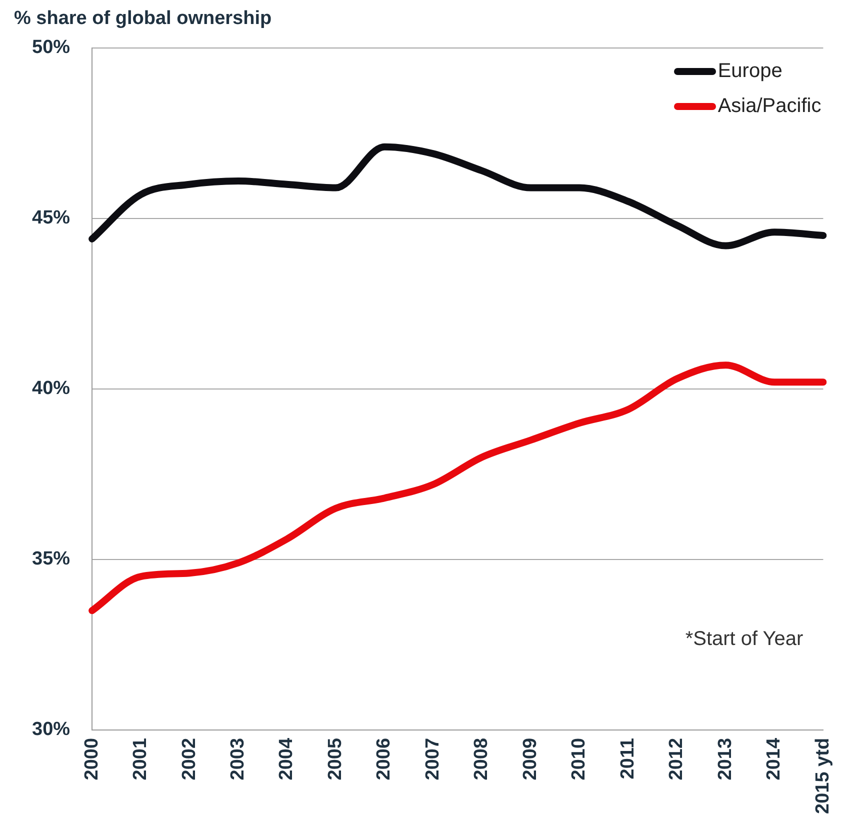  I want to click on annotation: *Start of Year, so click(744, 639).